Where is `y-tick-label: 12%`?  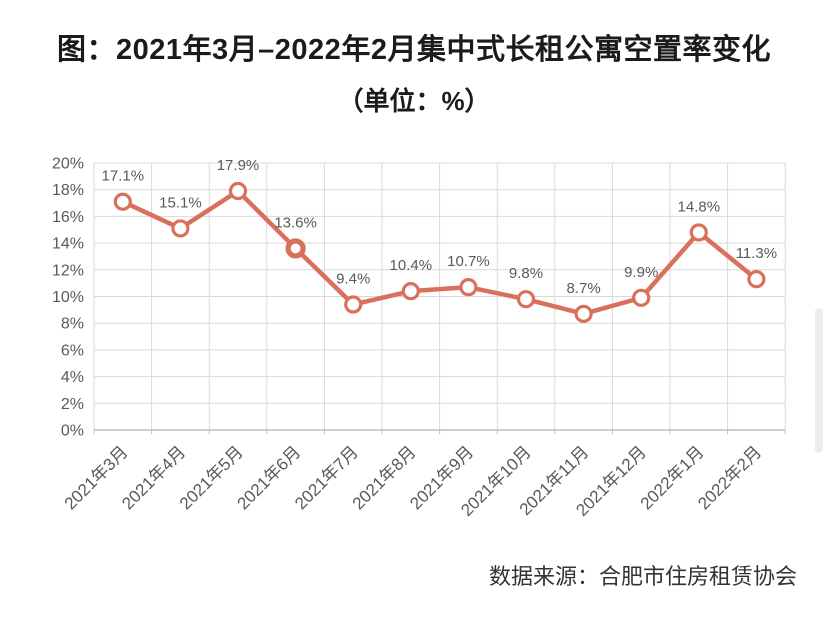 y-tick-label: 12% is located at coordinates (68, 270).